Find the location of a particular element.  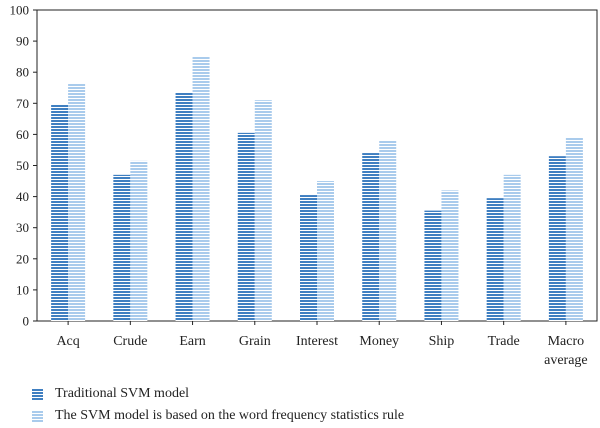

y-tick-label: 70 is located at coordinates (22, 103).